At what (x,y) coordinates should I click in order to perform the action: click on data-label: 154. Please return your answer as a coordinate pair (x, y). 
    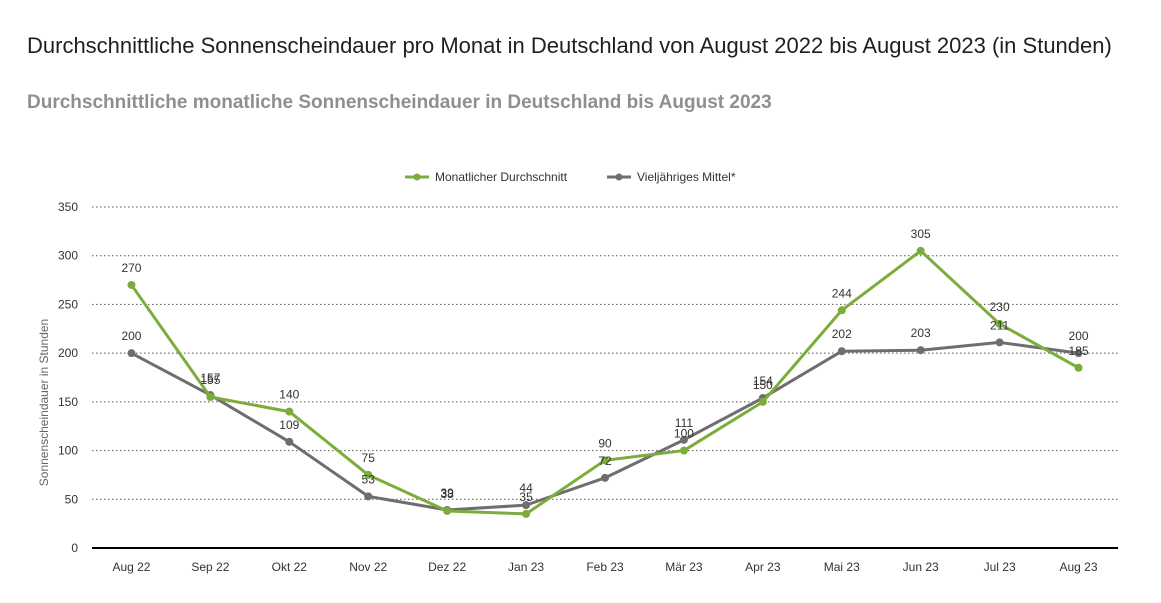
    Looking at the image, I should click on (763, 381).